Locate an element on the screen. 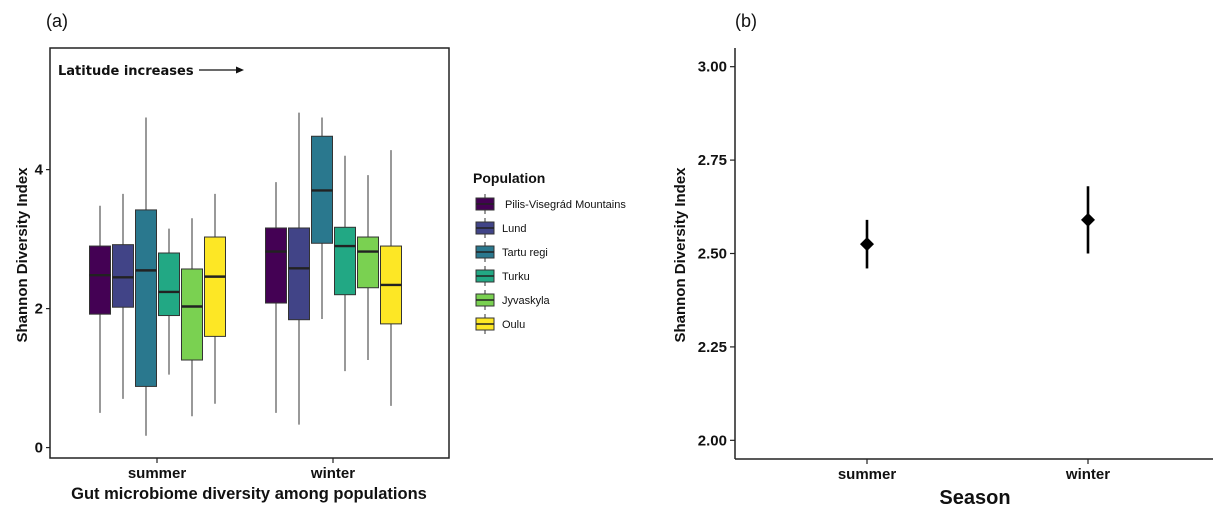 The image size is (1213, 508). legend-item-turku: Turku is located at coordinates (502, 276).